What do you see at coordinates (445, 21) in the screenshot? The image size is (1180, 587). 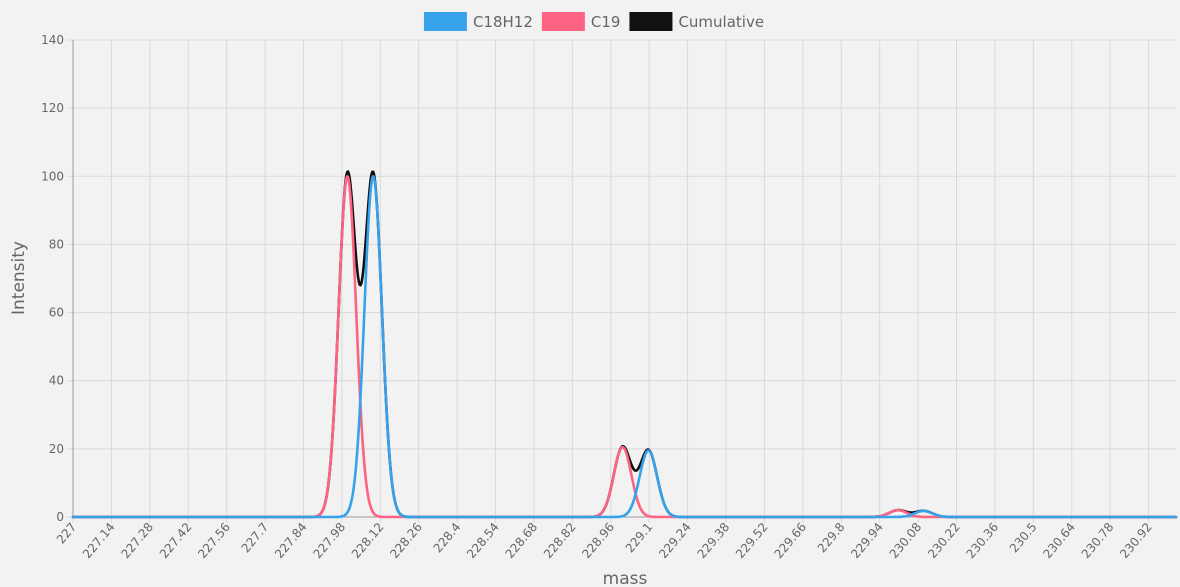 I see `legend-swatch-c18h12` at bounding box center [445, 21].